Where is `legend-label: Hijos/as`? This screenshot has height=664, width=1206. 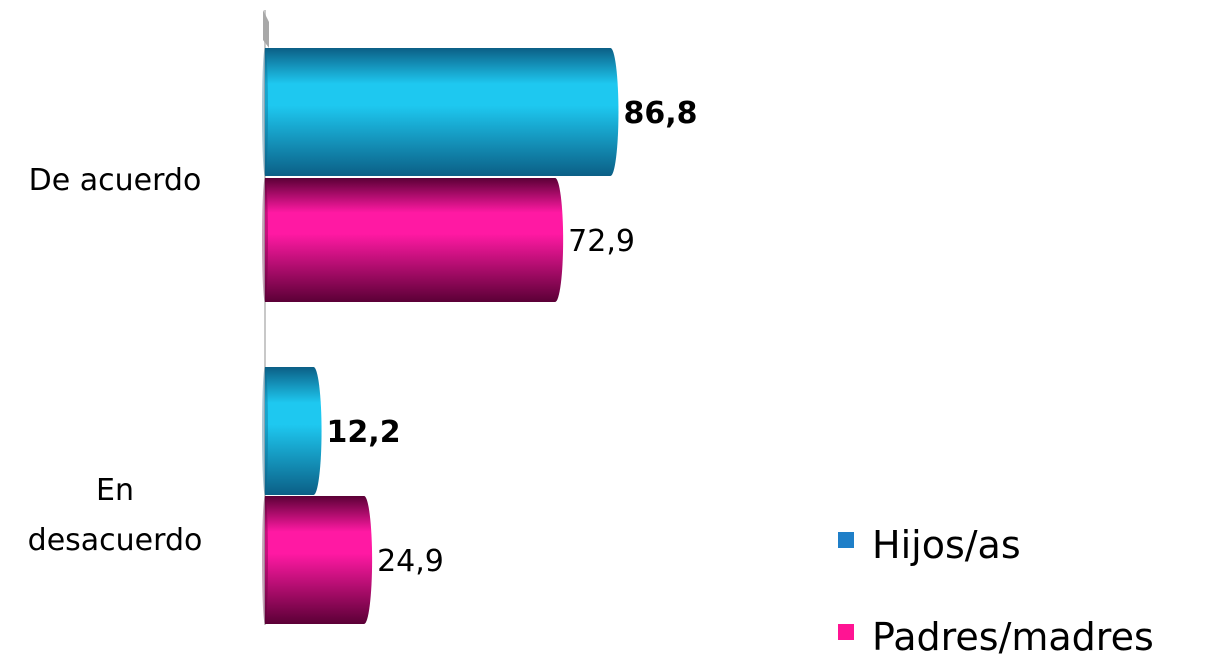 legend-label: Hijos/as is located at coordinates (946, 545).